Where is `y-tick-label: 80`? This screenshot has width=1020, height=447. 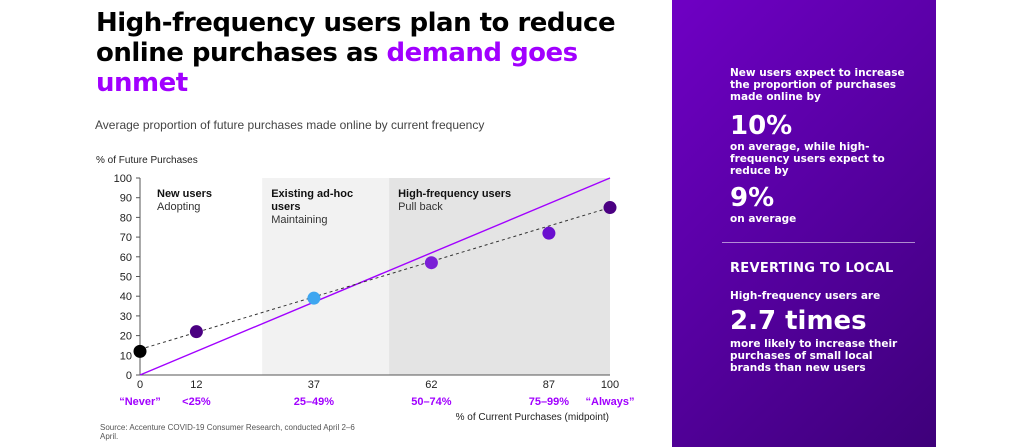
y-tick-label: 80 is located at coordinates (126, 218).